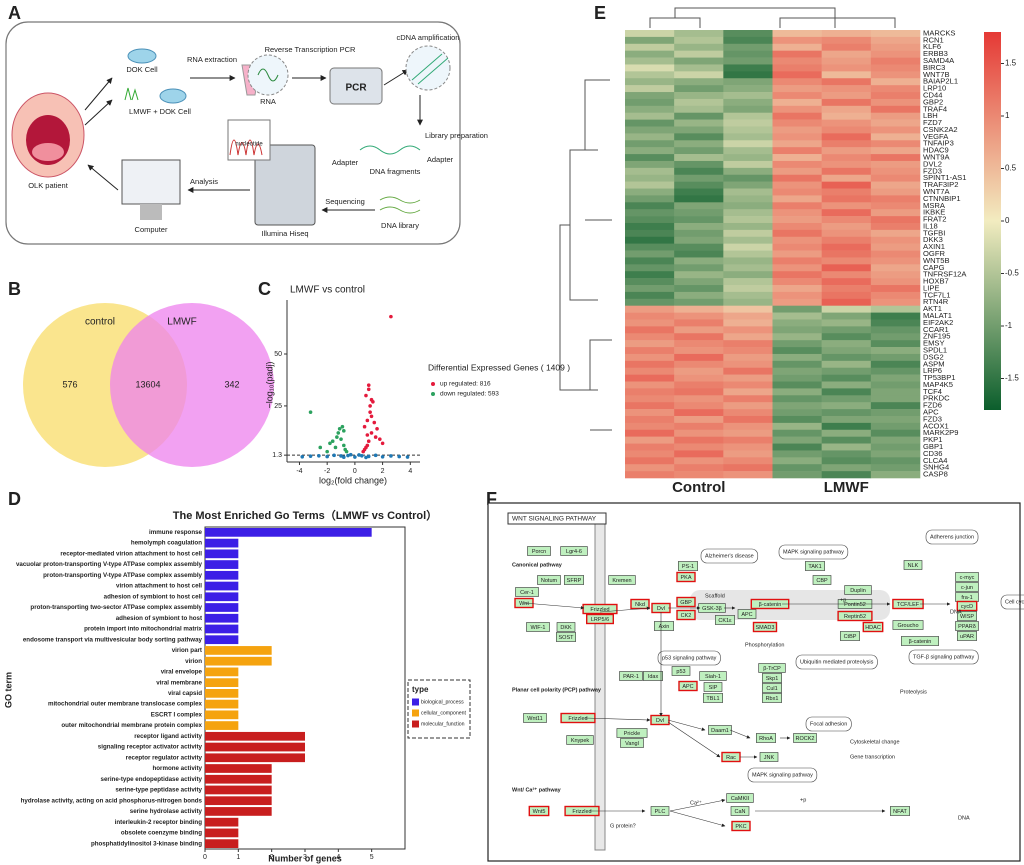 This screenshot has height=865, width=1024. I want to click on y-tick-label: 1.3, so click(277, 455).